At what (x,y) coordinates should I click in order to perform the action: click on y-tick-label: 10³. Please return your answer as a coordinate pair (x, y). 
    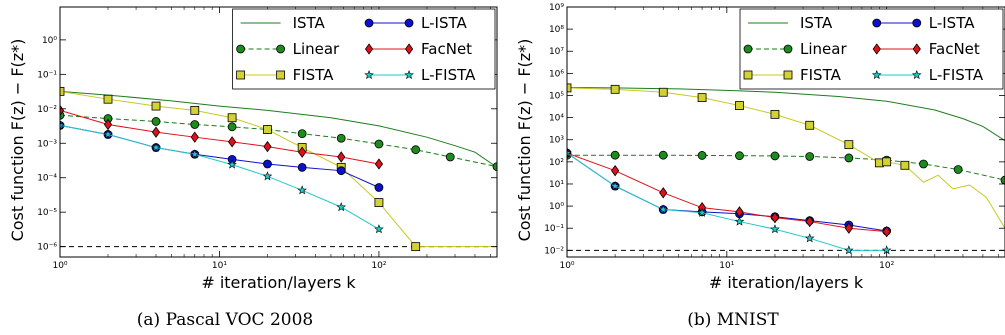
    Looking at the image, I should click on (556, 141).